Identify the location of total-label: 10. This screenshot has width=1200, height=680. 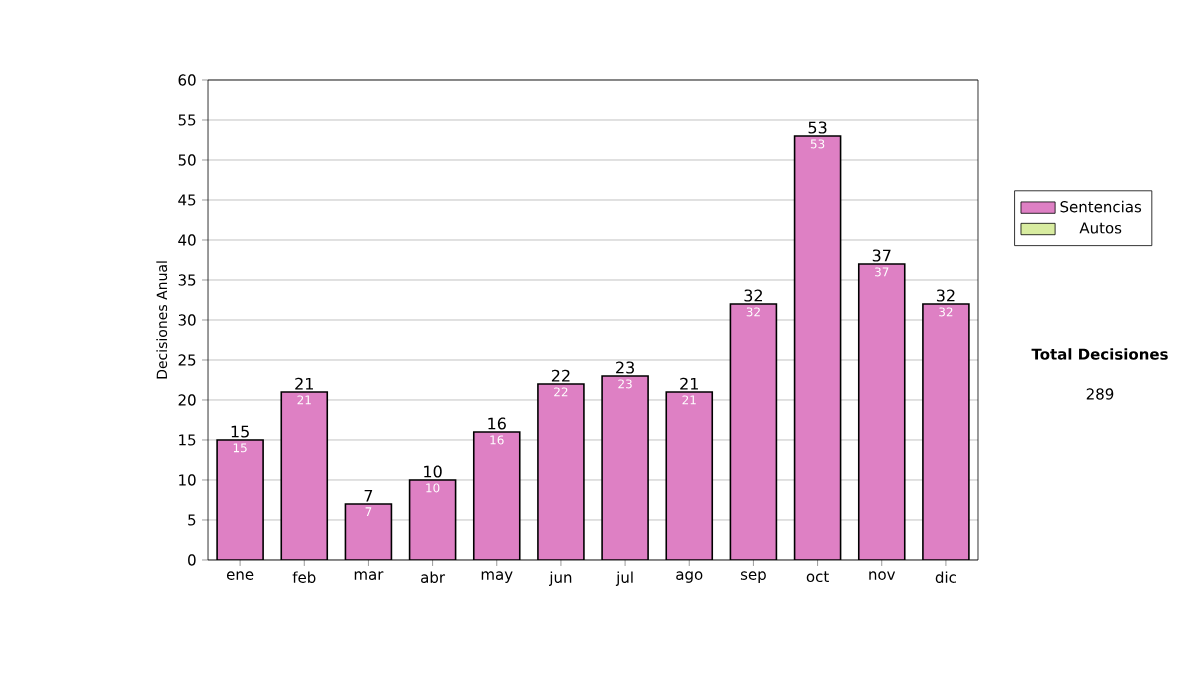
(433, 471).